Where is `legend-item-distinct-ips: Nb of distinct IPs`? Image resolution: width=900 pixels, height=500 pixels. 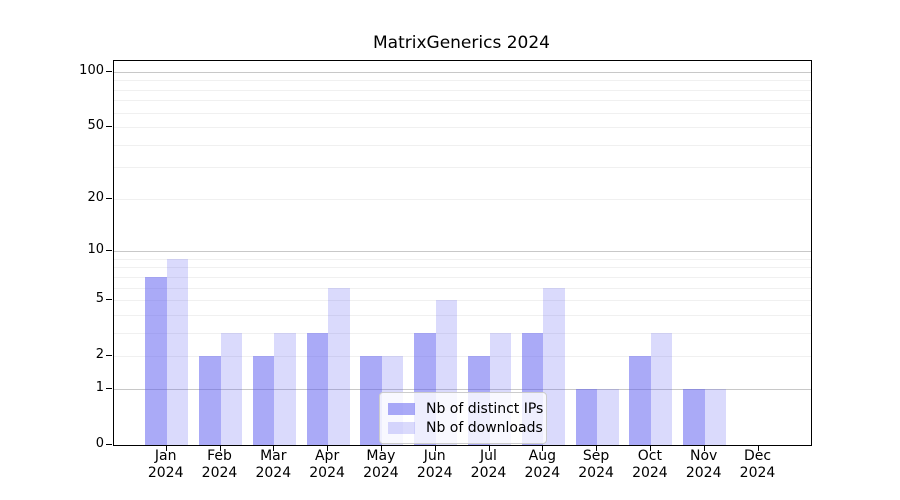 legend-item-distinct-ips: Nb of distinct IPs is located at coordinates (465, 408).